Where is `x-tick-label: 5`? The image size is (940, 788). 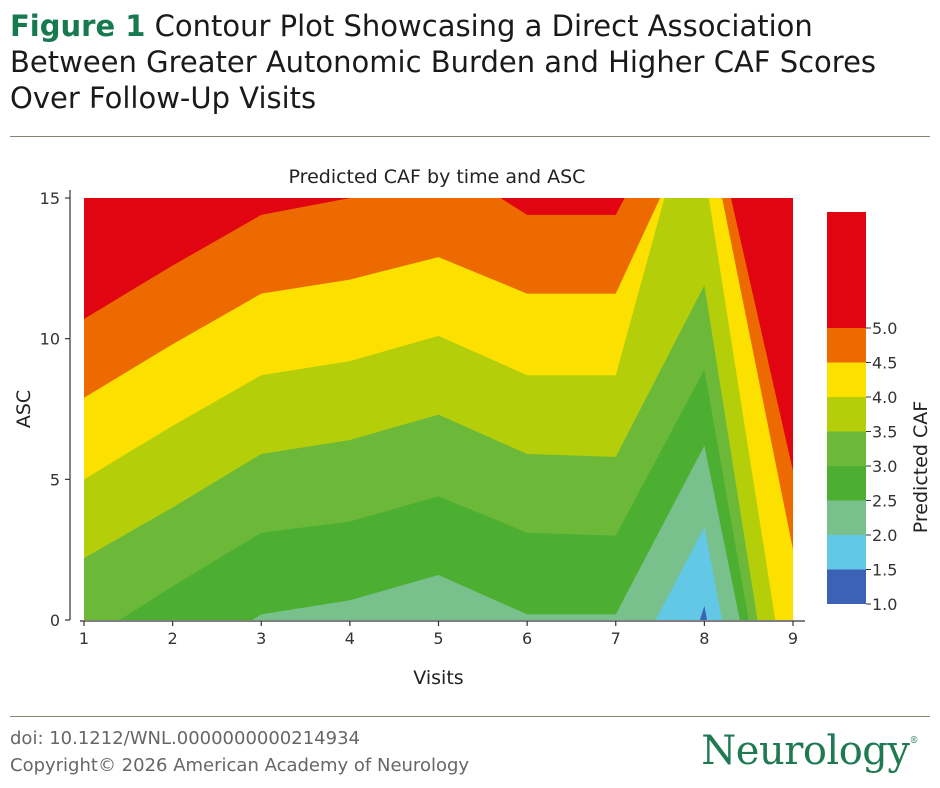
x-tick-label: 5 is located at coordinates (438, 638).